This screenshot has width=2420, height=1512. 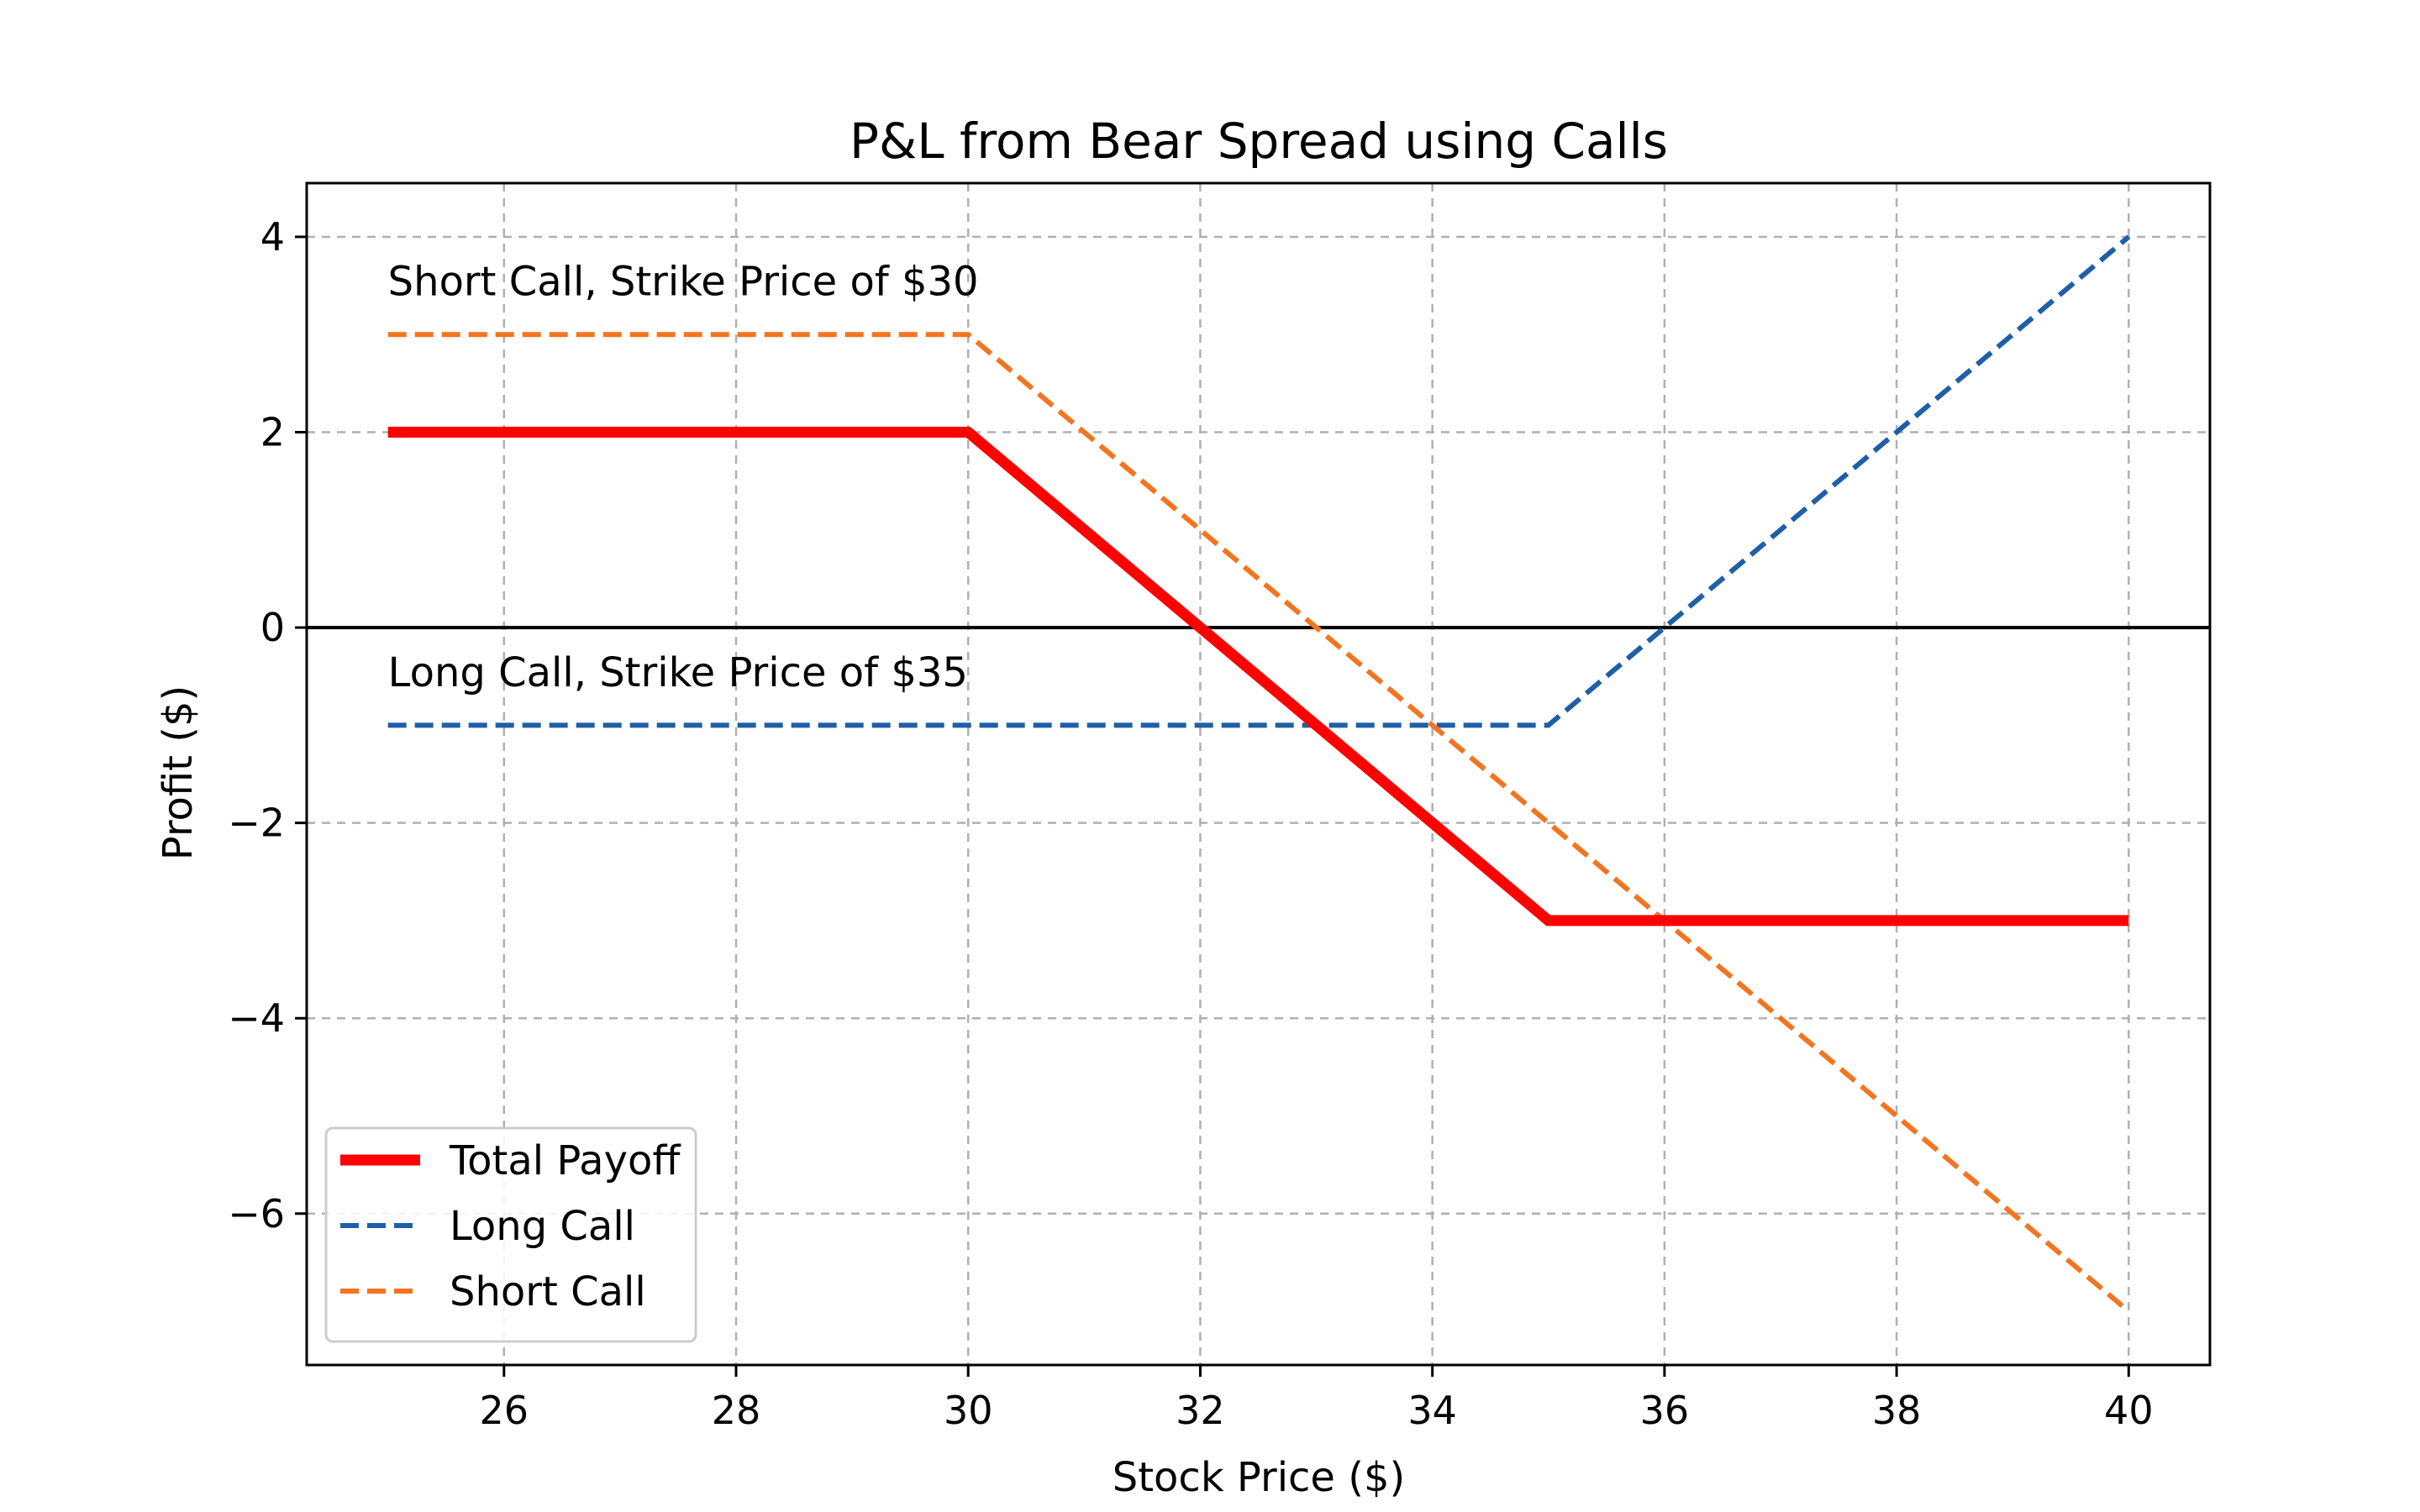 What do you see at coordinates (2129, 1410) in the screenshot?
I see `x-tick-label: 40` at bounding box center [2129, 1410].